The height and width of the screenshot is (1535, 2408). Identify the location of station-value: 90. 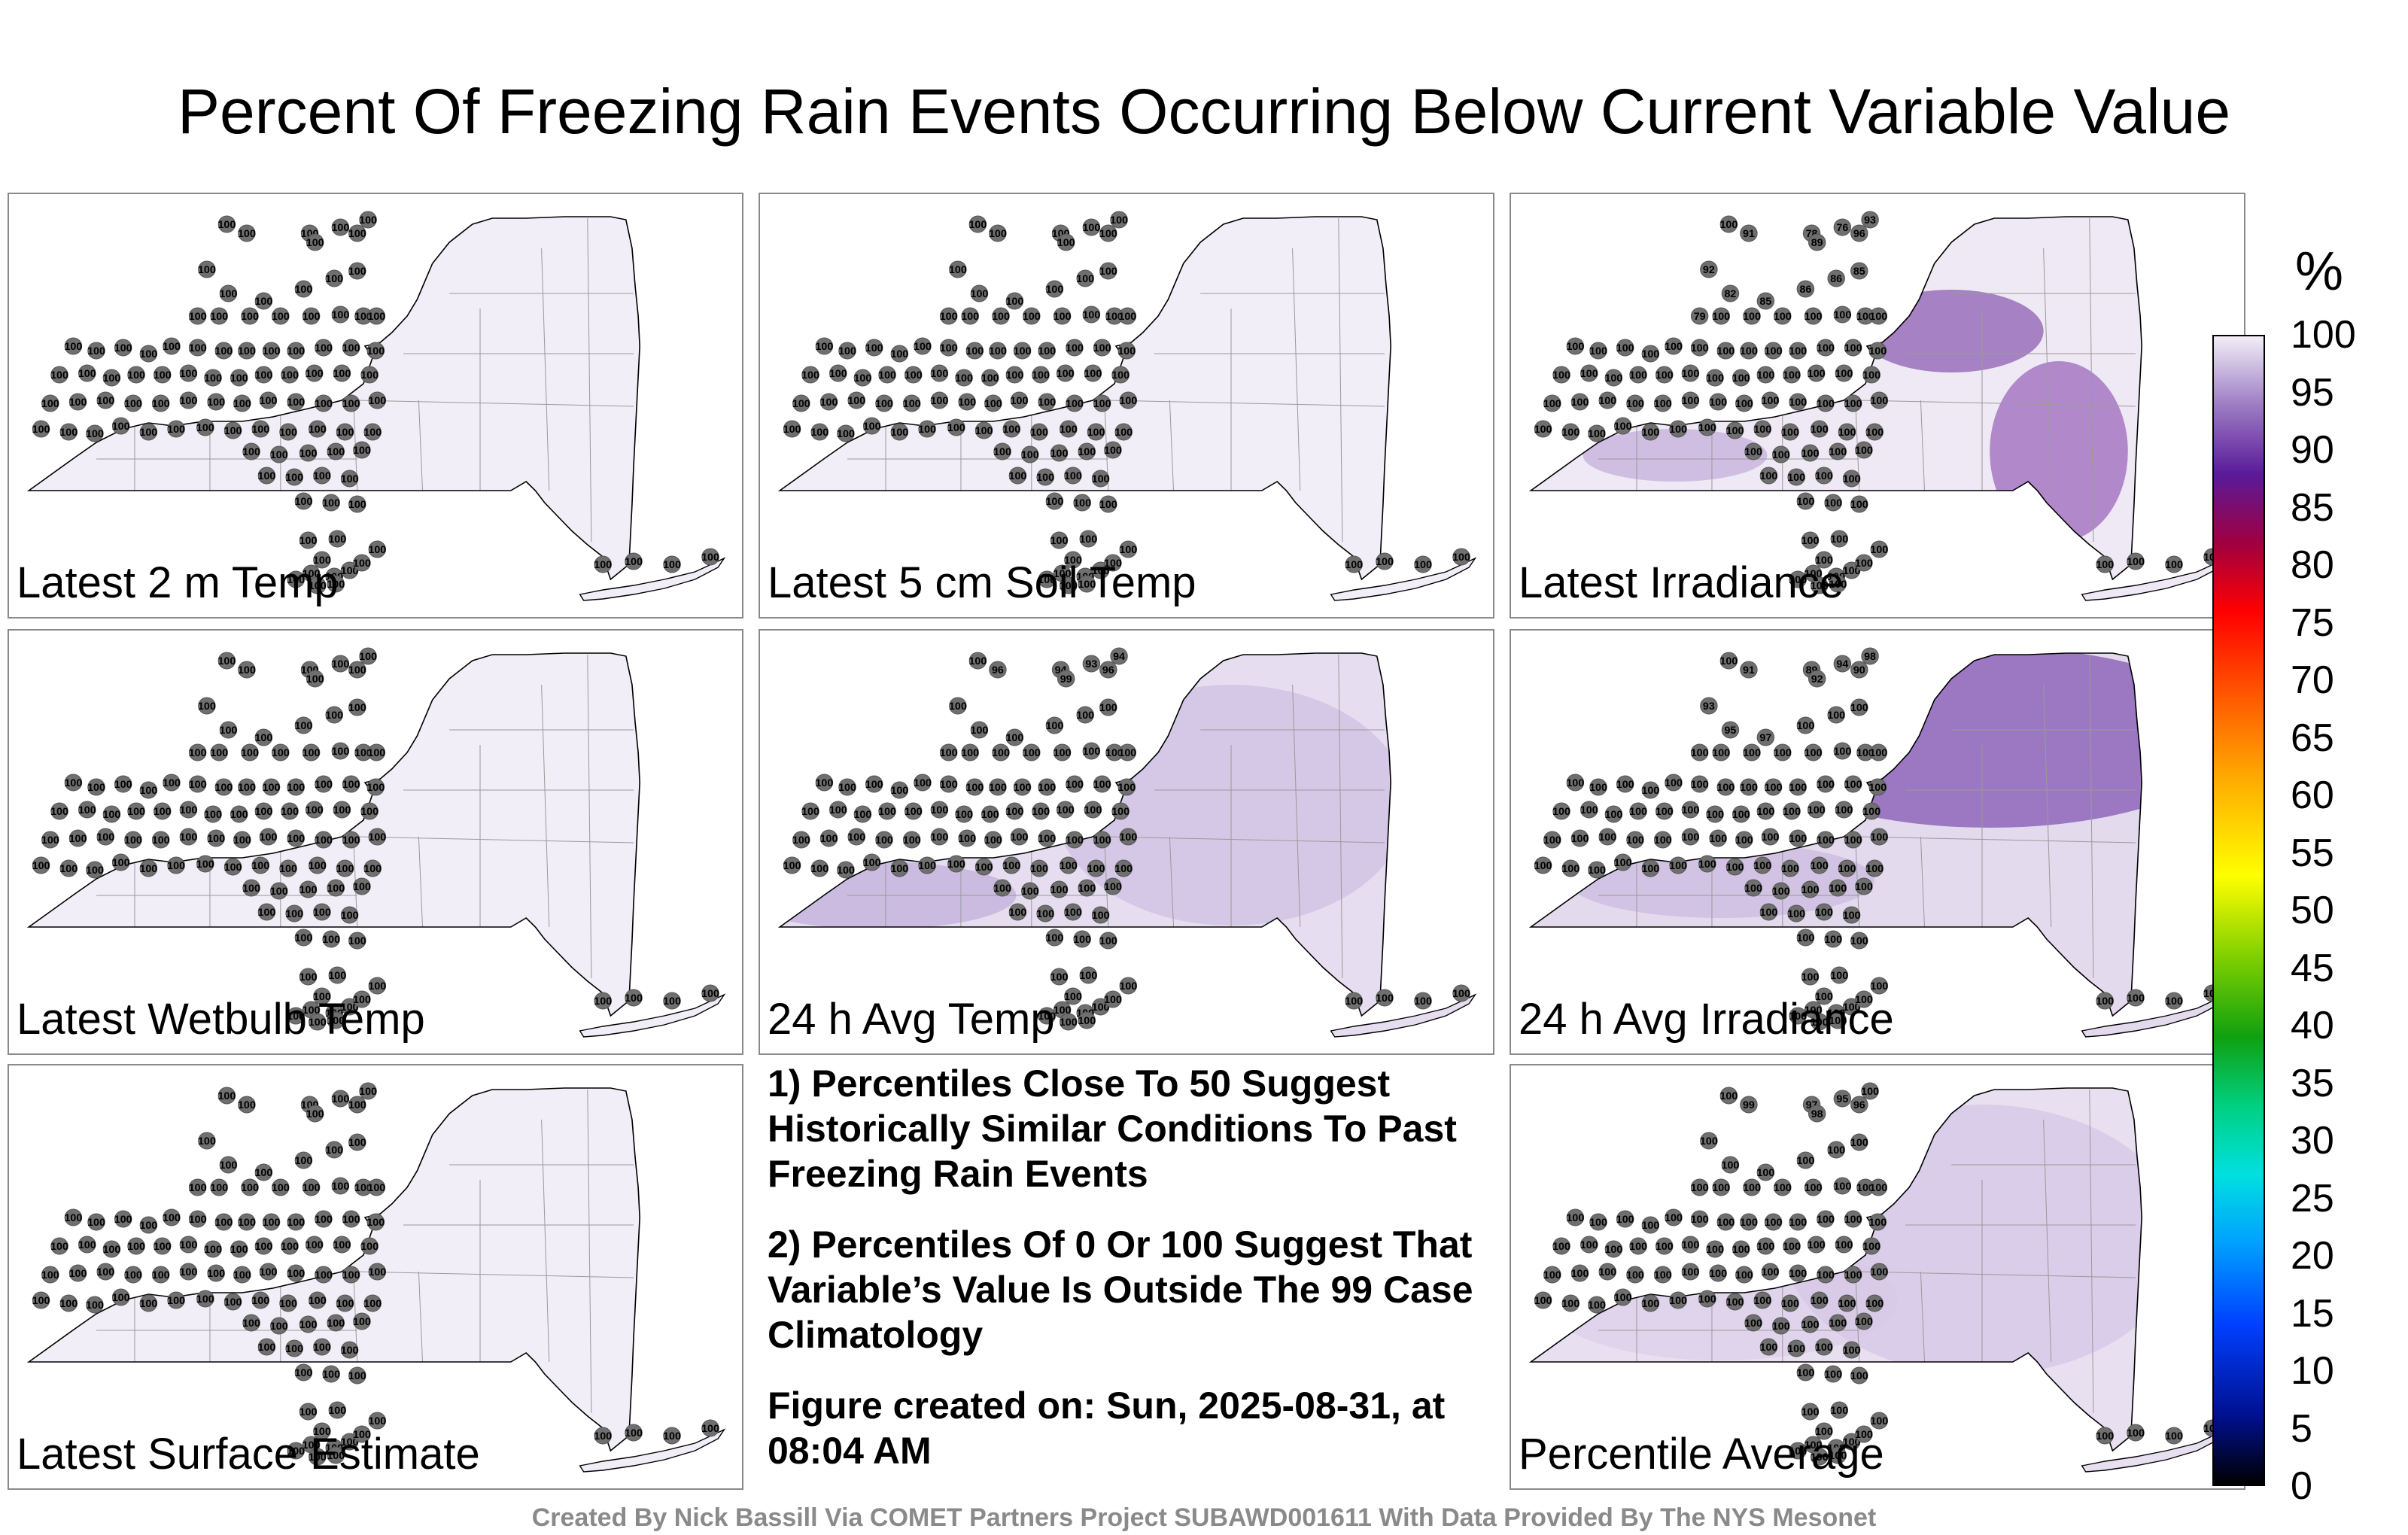
(1859, 670).